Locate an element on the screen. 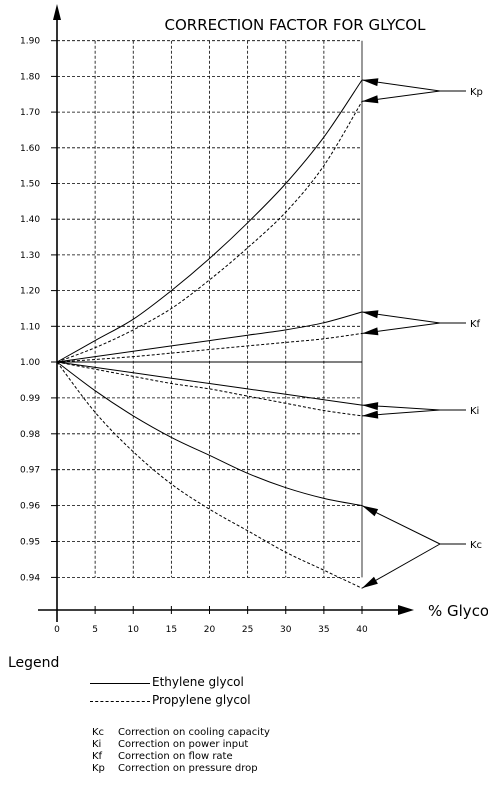 The width and height of the screenshot is (488, 787). x-tick-label: 15 is located at coordinates (171, 630).